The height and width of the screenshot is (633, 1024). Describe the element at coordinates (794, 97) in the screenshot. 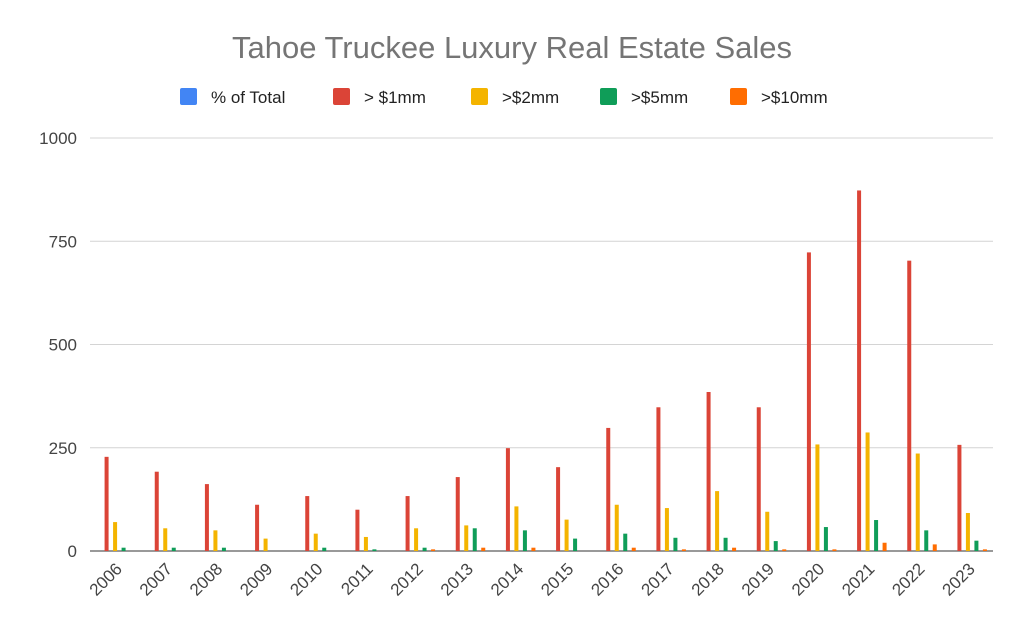

I see `legend-label: >$10mm` at that location.